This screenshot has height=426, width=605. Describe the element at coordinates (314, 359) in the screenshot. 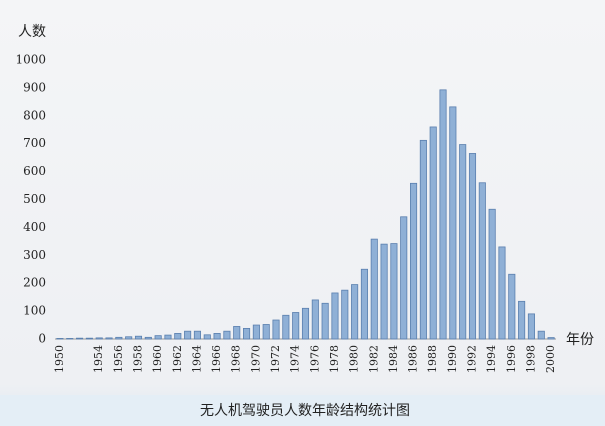

I see `x-tick-label: 1976` at that location.